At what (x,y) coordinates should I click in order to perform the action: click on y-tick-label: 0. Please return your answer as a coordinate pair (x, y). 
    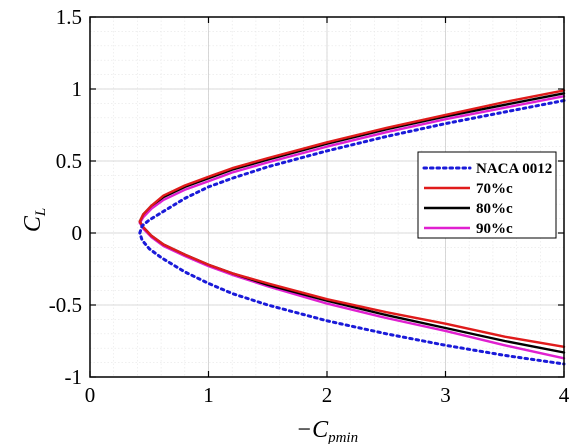
    Looking at the image, I should click on (77, 233).